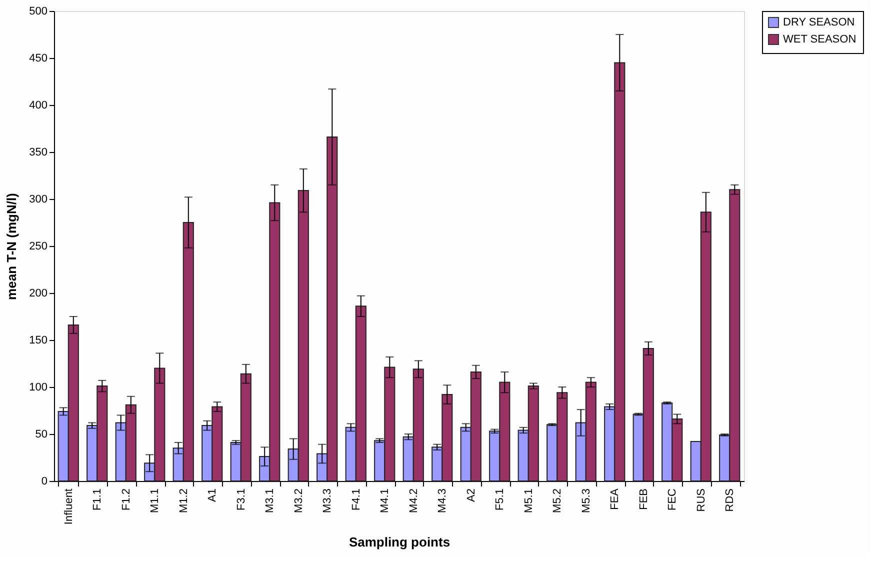 The height and width of the screenshot is (582, 875). What do you see at coordinates (414, 500) in the screenshot?
I see `x-tick-label: M4.2` at bounding box center [414, 500].